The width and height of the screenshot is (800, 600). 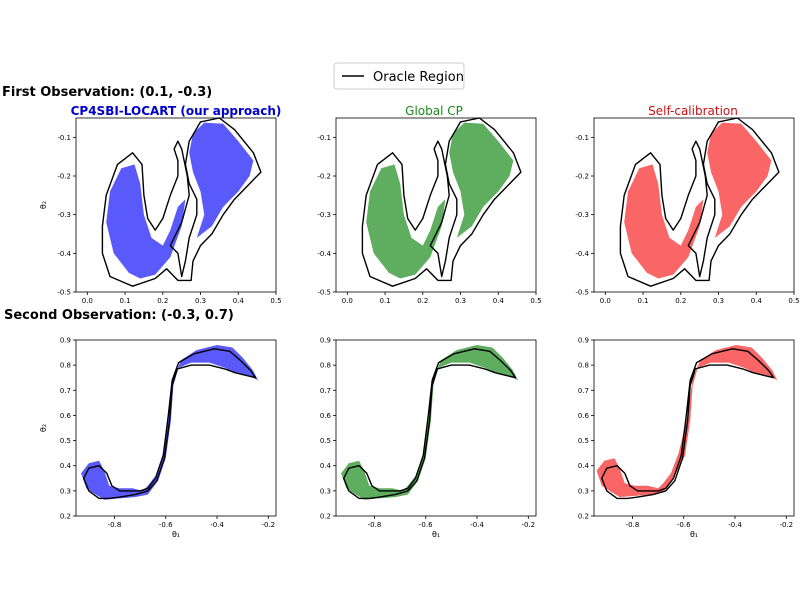 I want to click on column-title-global-cp: Global CP, so click(x=434, y=111).